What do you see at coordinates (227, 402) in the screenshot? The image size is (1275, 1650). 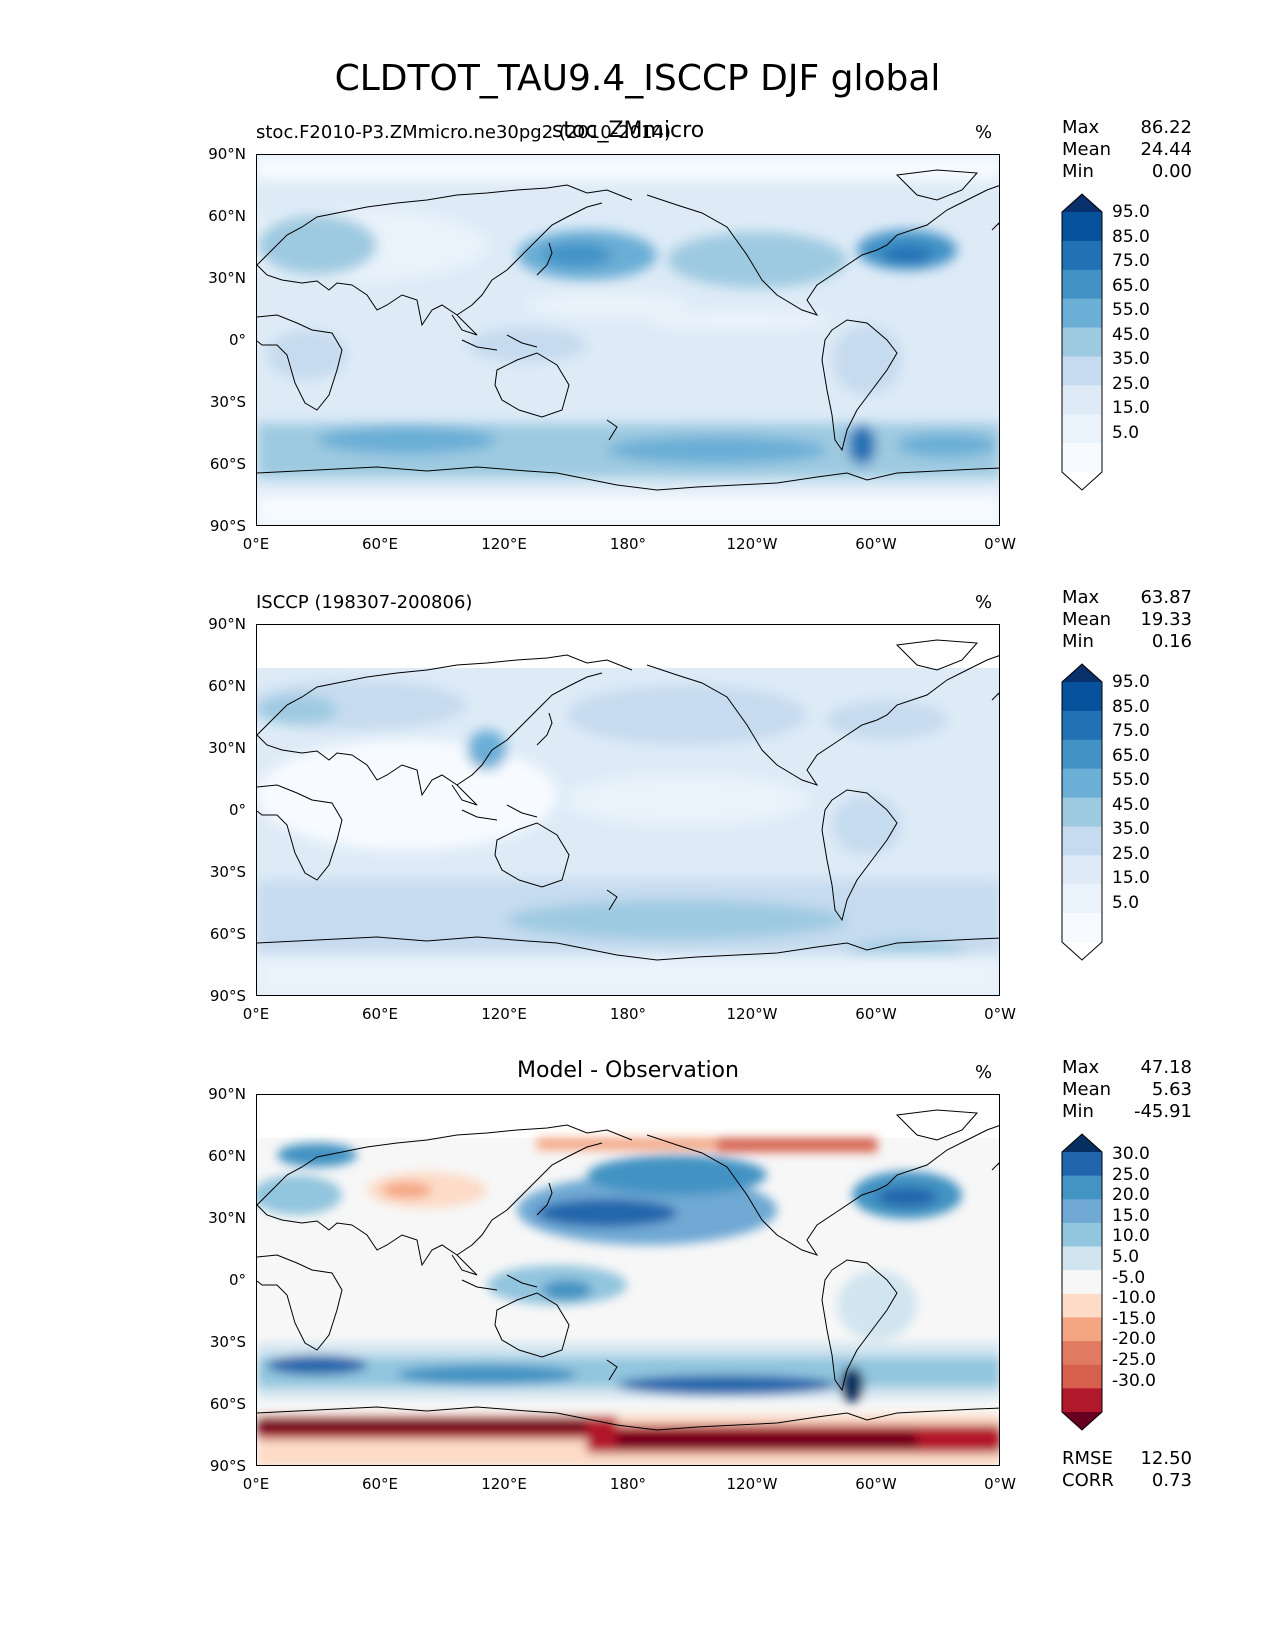 I see `lat-tick: 30°S` at bounding box center [227, 402].